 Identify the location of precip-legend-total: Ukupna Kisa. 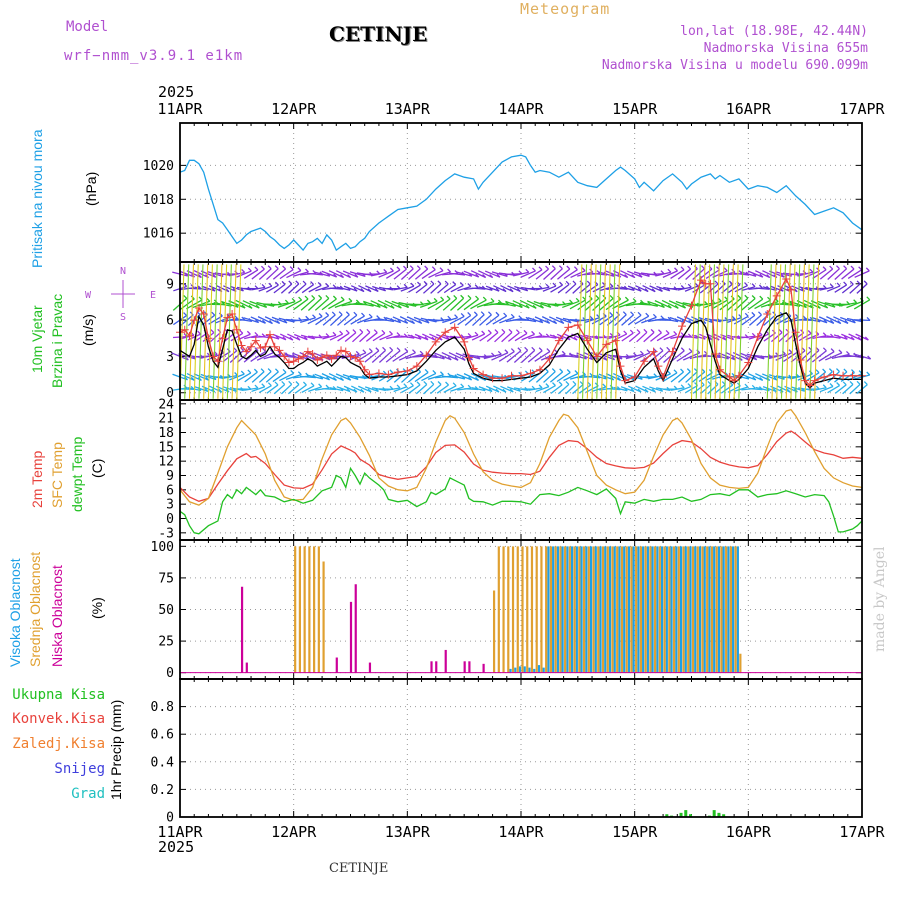
(58, 695).